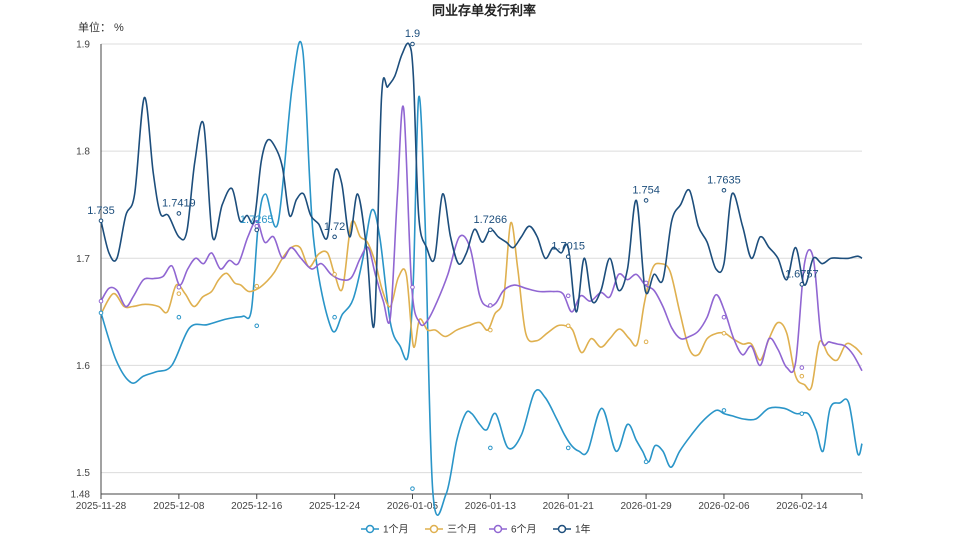 Image resolution: width=959 pixels, height=544 pixels. Describe the element at coordinates (257, 220) in the screenshot. I see `data-label: 1.7265` at that location.